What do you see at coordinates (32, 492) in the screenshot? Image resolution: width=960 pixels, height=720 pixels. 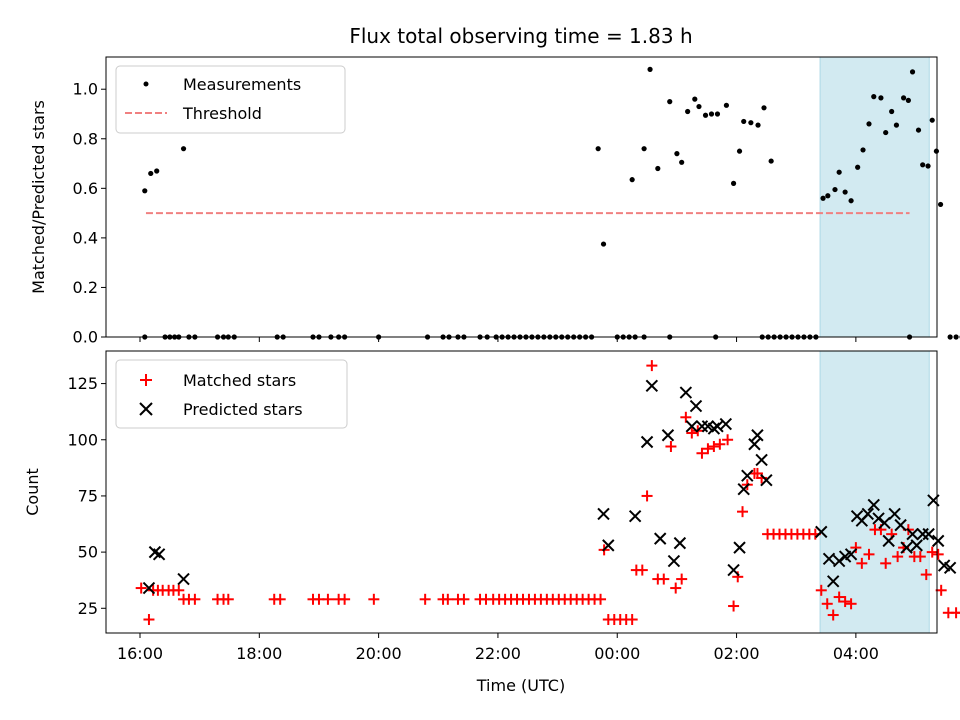 I see `bottom-y-axis-label: Count` at bounding box center [32, 492].